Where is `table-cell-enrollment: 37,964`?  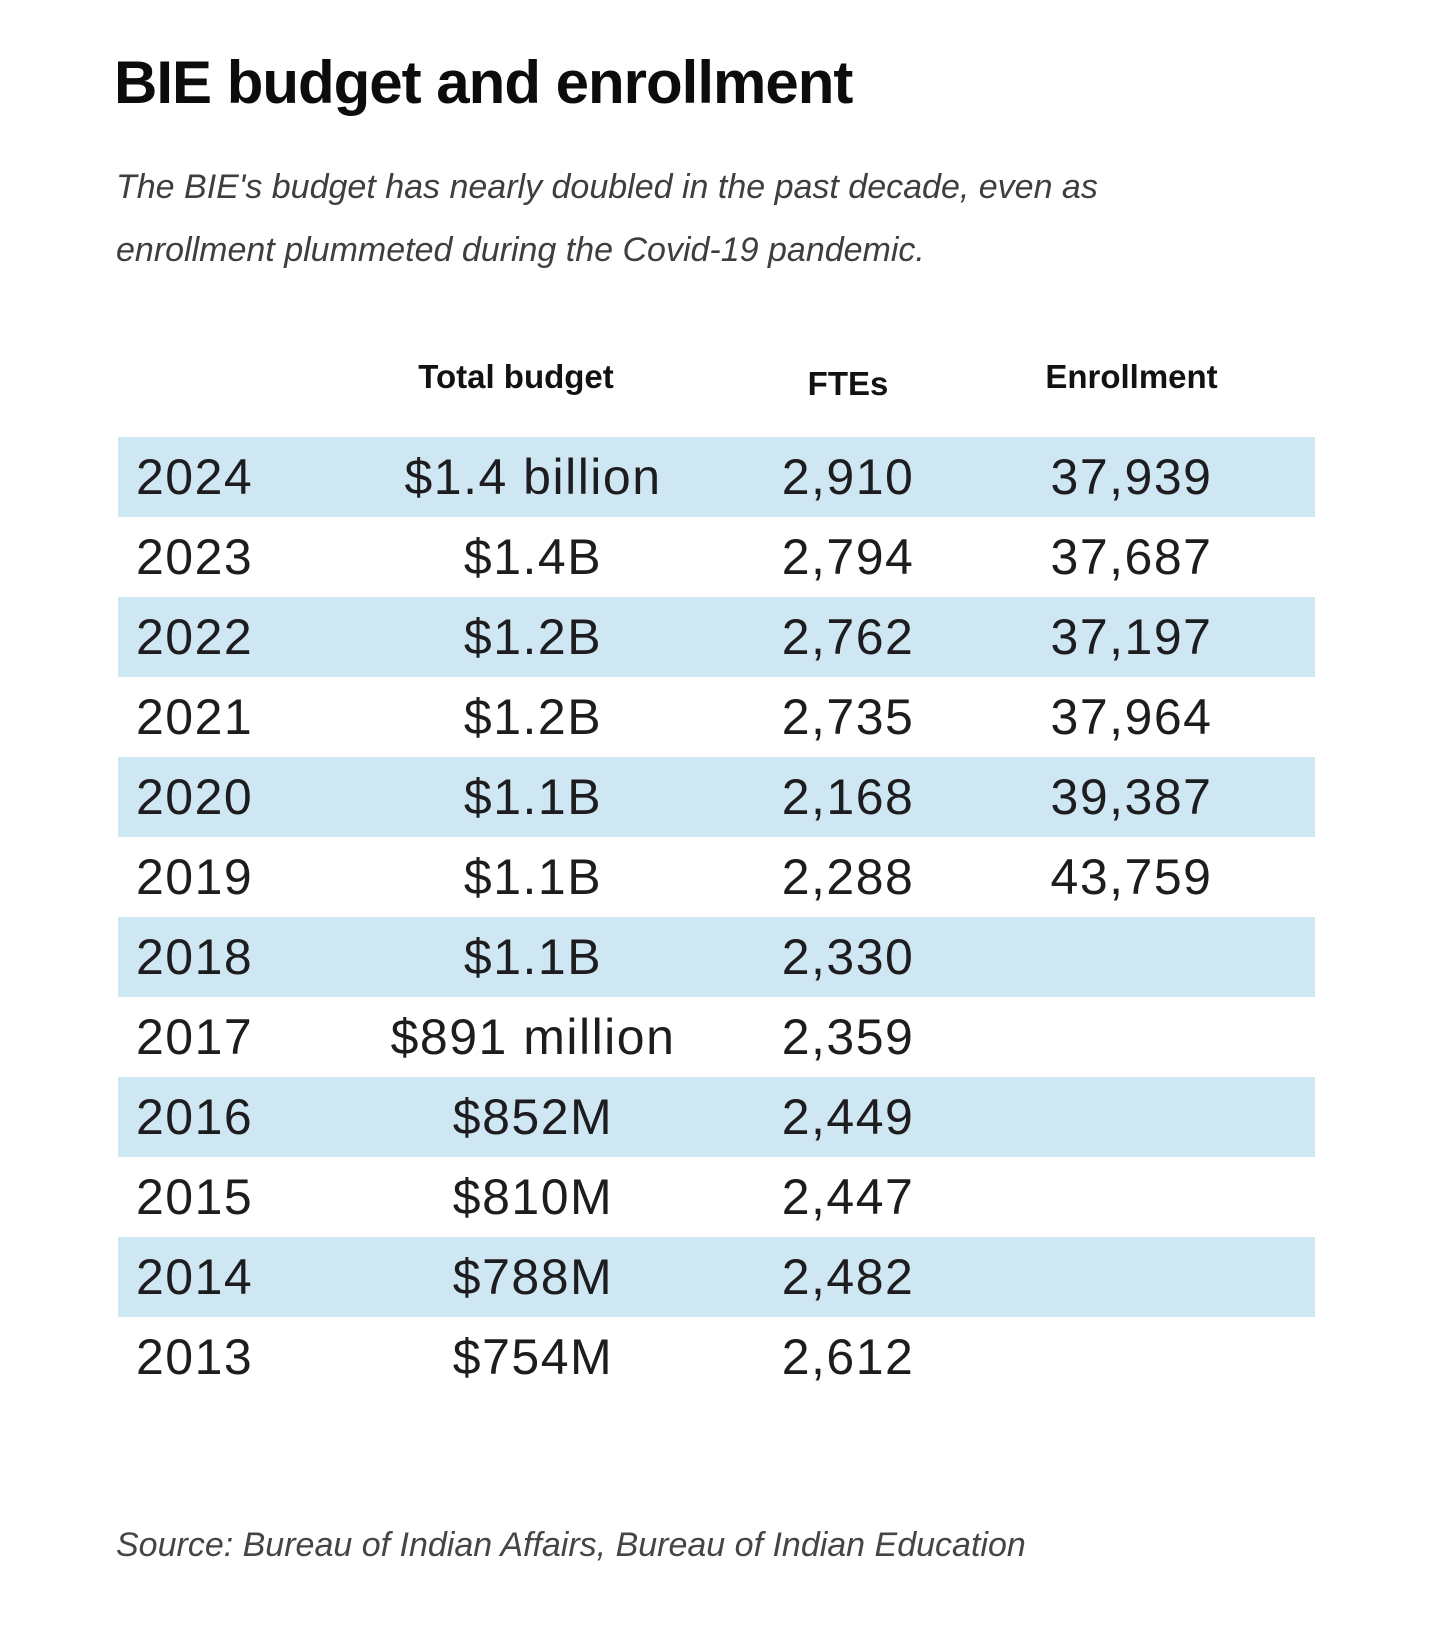
table-cell-enrollment: 37,964 is located at coordinates (1131, 717).